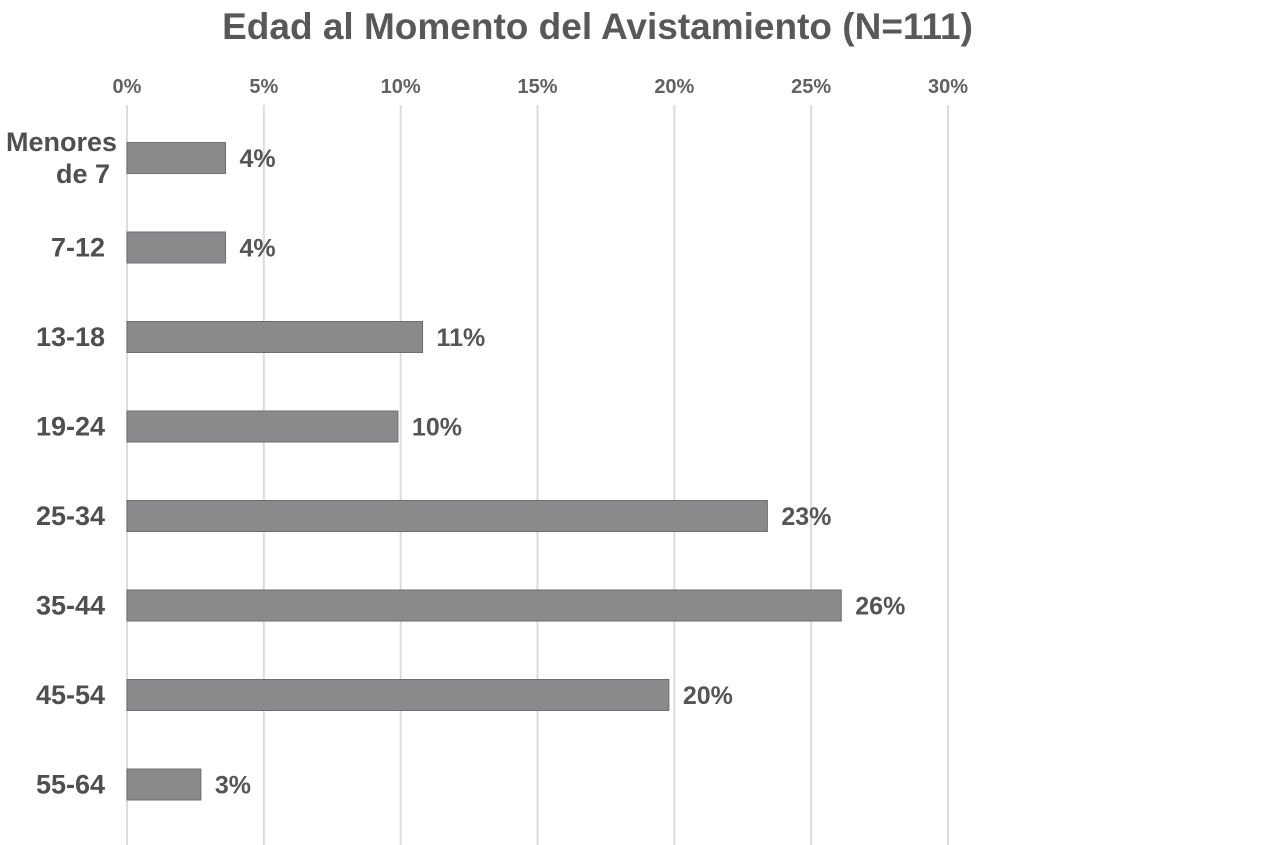 The image size is (1264, 845). I want to click on category-label-7: 55-64, so click(70, 785).